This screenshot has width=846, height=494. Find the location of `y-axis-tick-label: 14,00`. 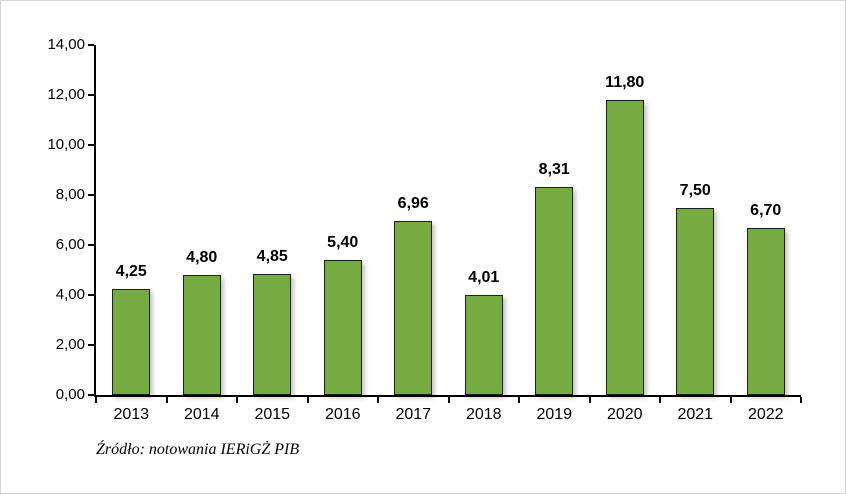

y-axis-tick-label: 14,00 is located at coordinates (66, 44).